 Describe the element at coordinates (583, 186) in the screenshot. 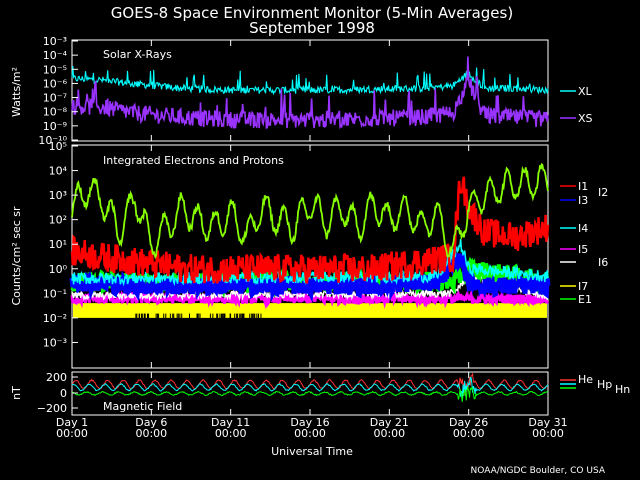

I see `legend-I1: I1` at that location.